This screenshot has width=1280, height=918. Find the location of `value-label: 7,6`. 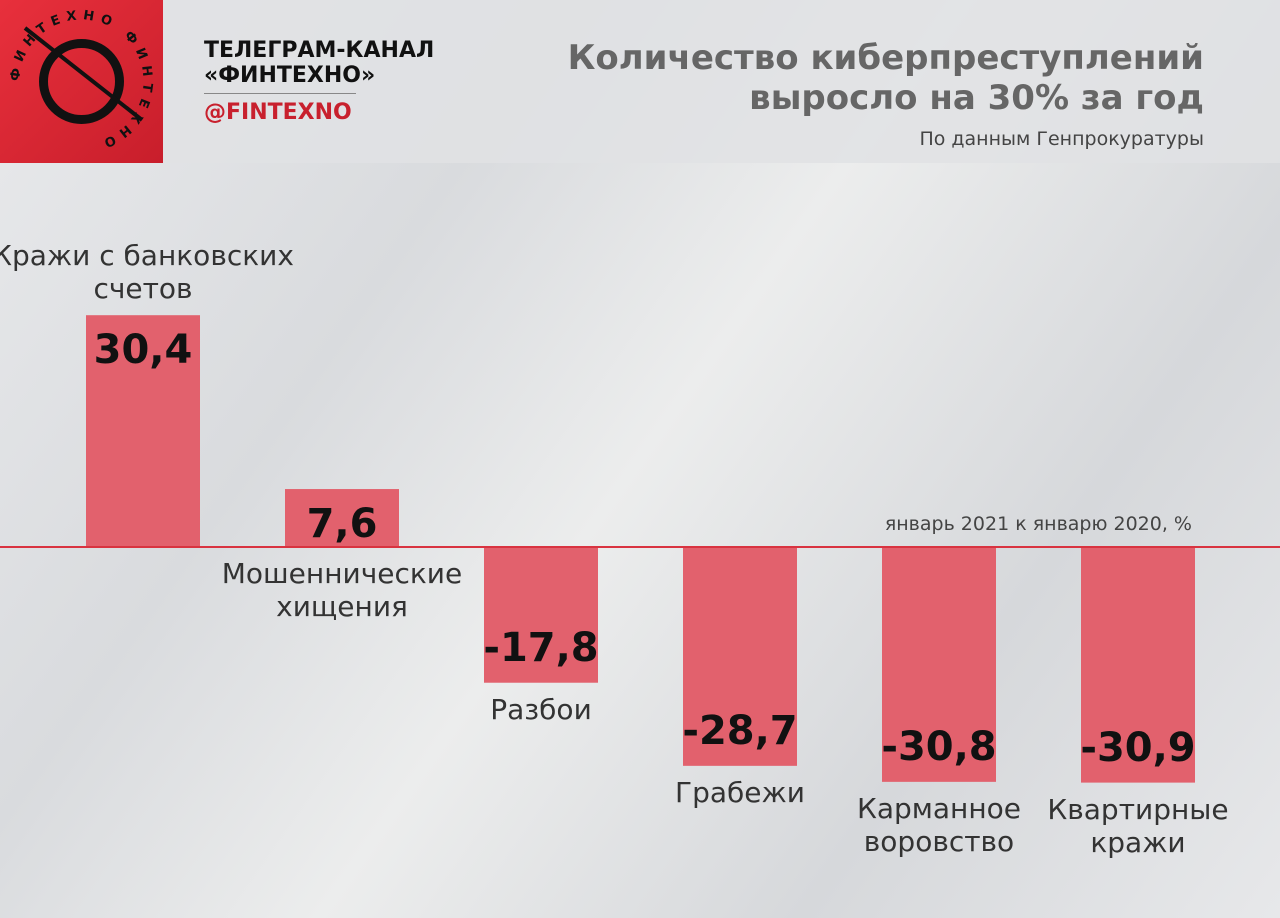

value-label: 7,6 is located at coordinates (342, 524).